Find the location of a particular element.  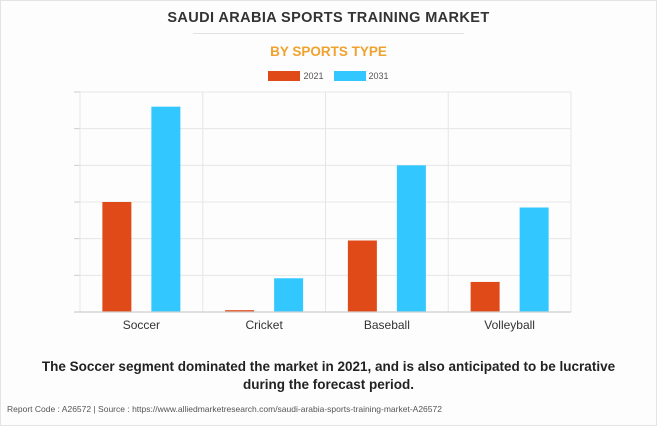

bar-cricket-2031 is located at coordinates (289, 295).